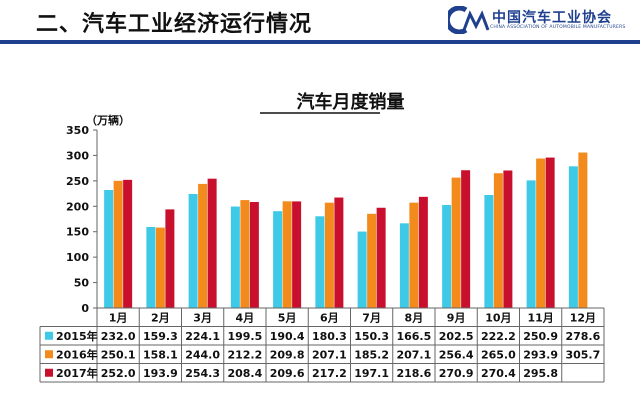  I want to click on data-label-2016年-8月: 207.1, so click(413, 355).